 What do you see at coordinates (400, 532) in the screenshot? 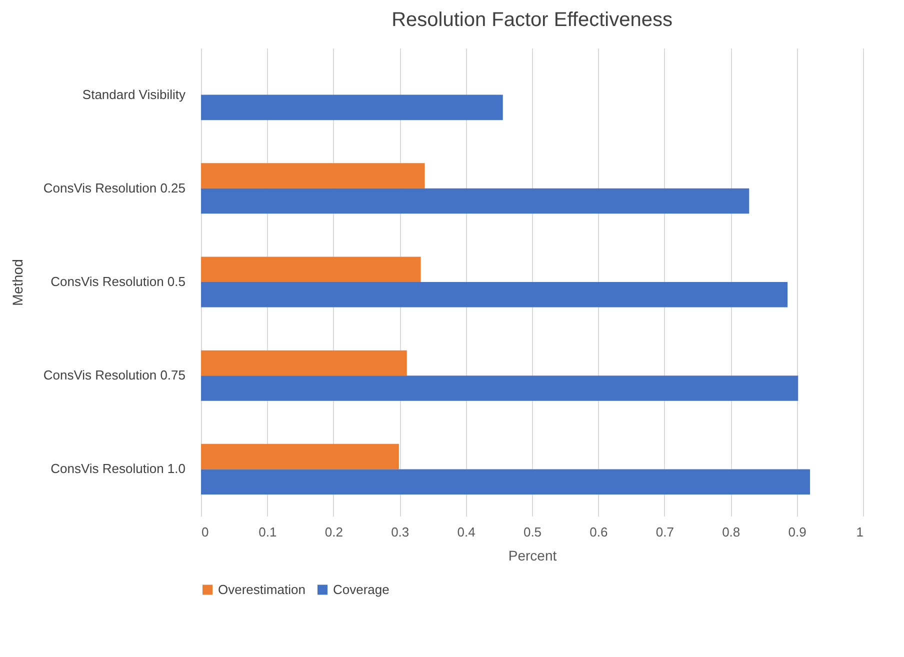
I see `x-tick-label: 0.3` at bounding box center [400, 532].